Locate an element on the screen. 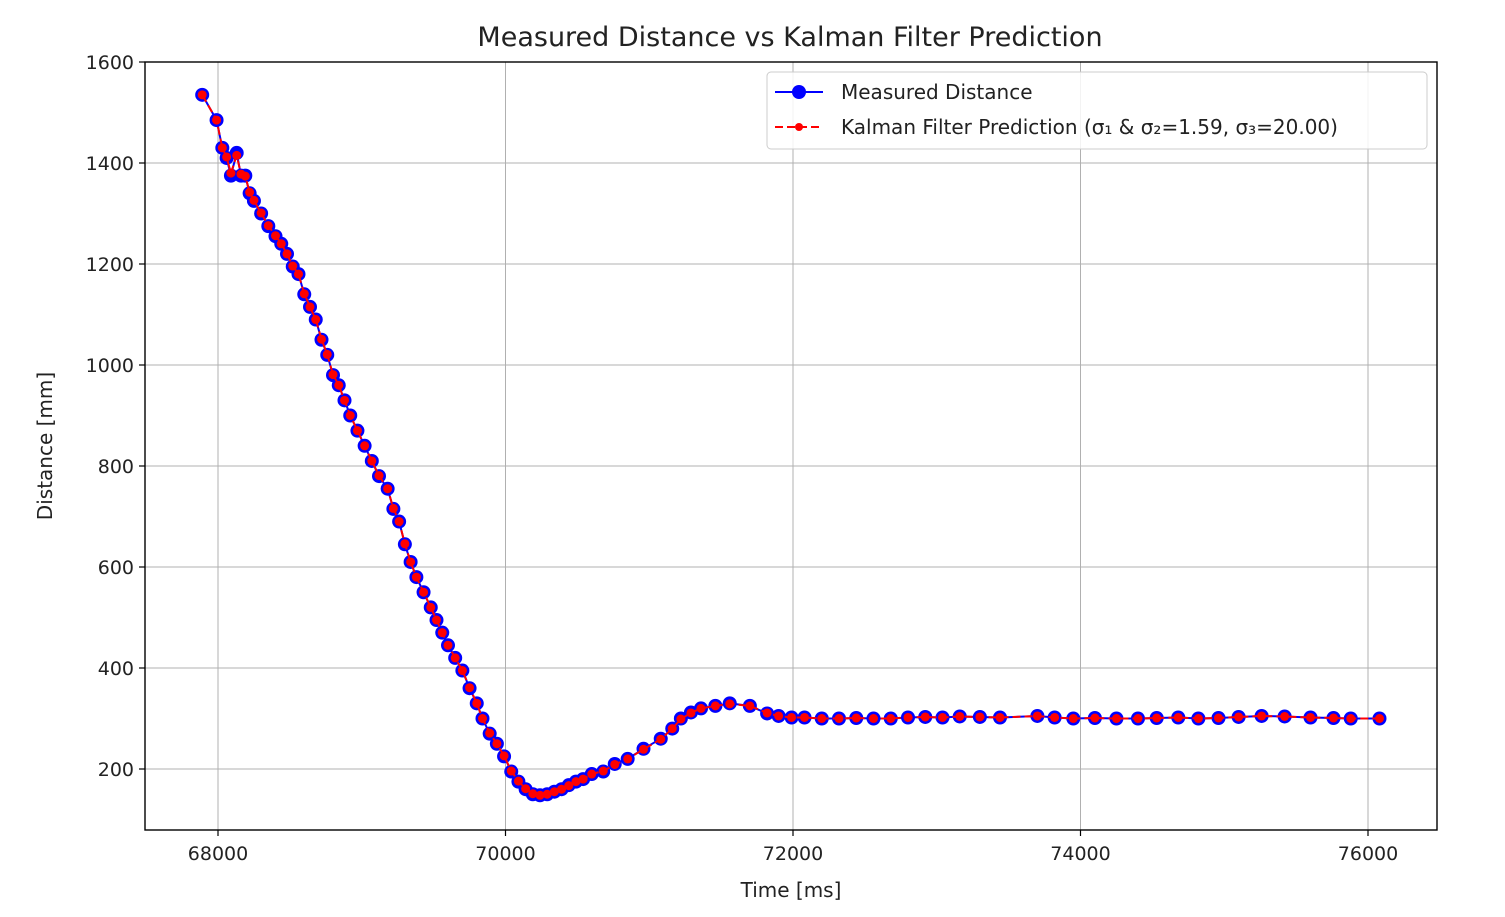 The width and height of the screenshot is (1505, 917). y-tick-label: 600 is located at coordinates (116, 568).